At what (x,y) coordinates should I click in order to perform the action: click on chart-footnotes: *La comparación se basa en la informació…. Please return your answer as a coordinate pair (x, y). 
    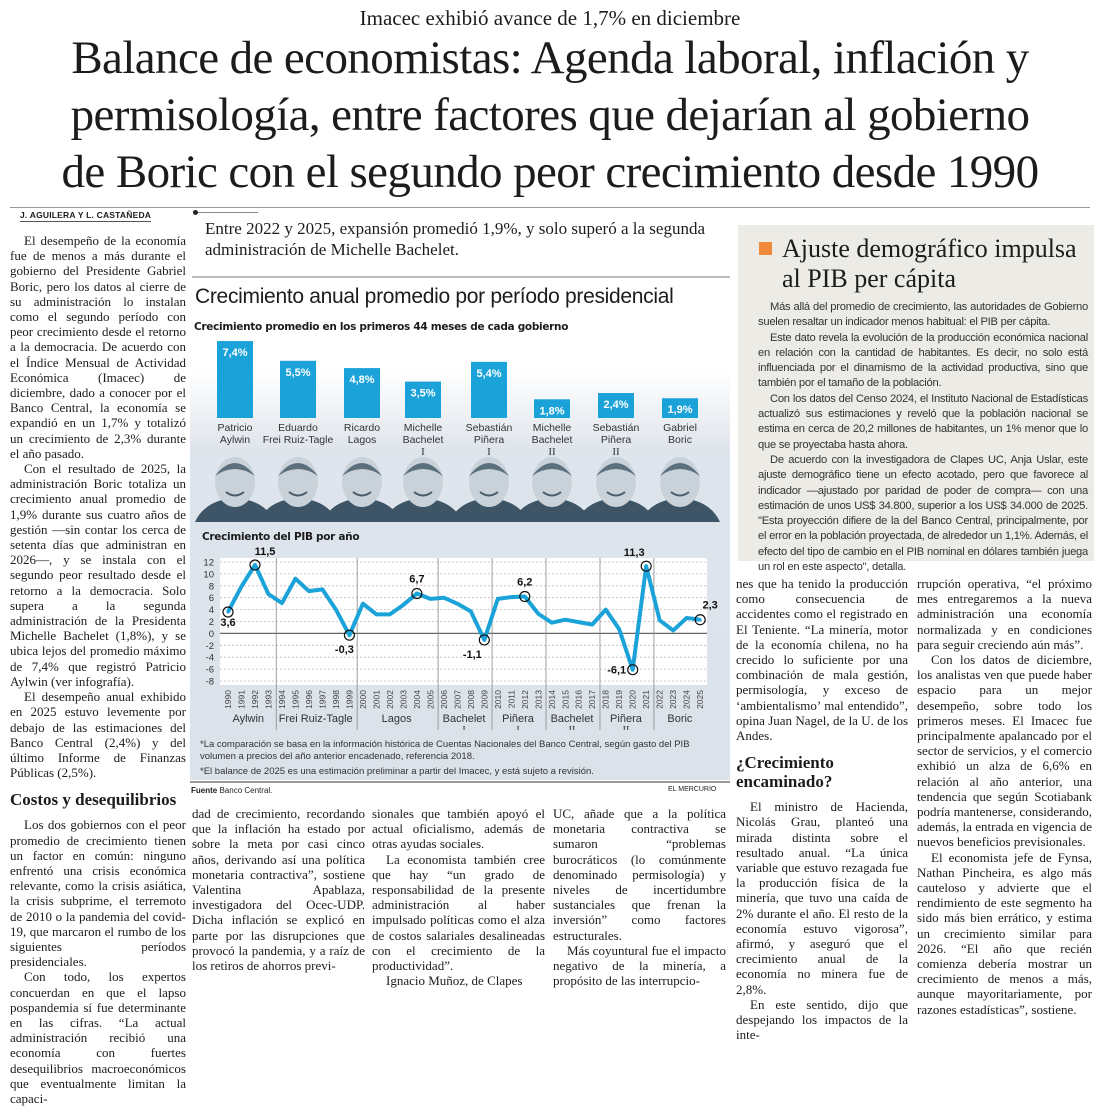
    Looking at the image, I should click on (460, 758).